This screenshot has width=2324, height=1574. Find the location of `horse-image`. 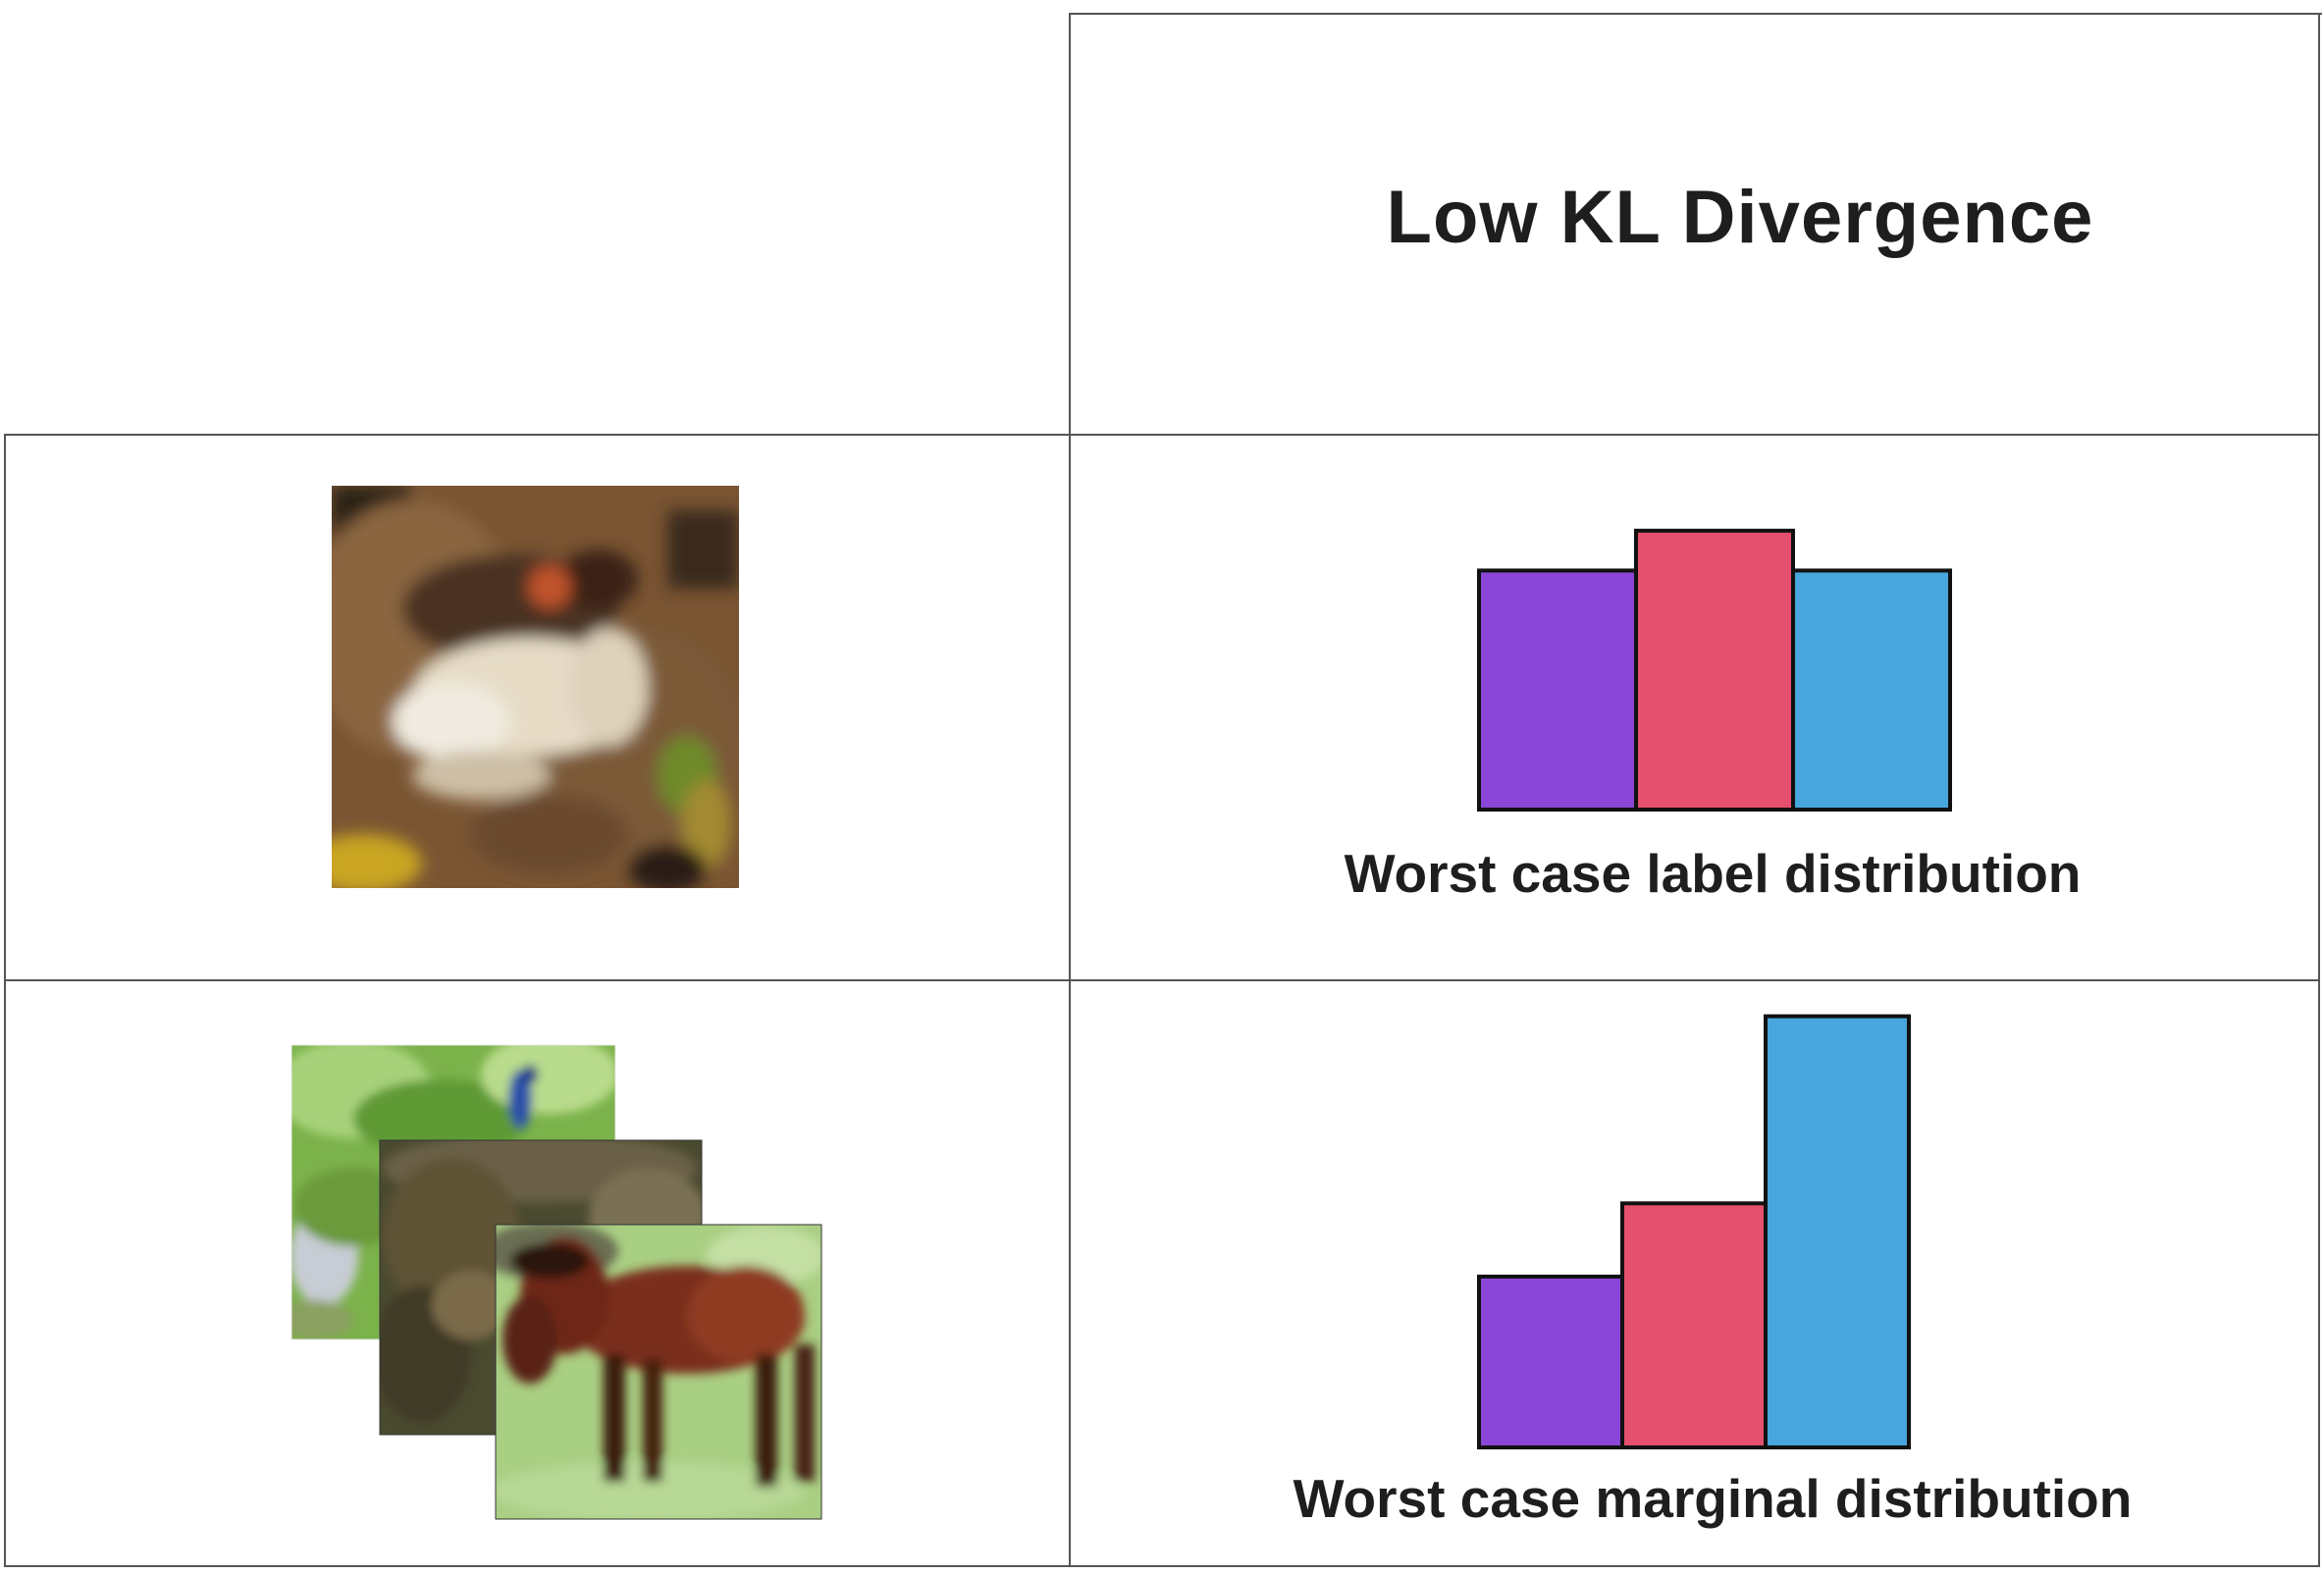

horse-image is located at coordinates (659, 1372).